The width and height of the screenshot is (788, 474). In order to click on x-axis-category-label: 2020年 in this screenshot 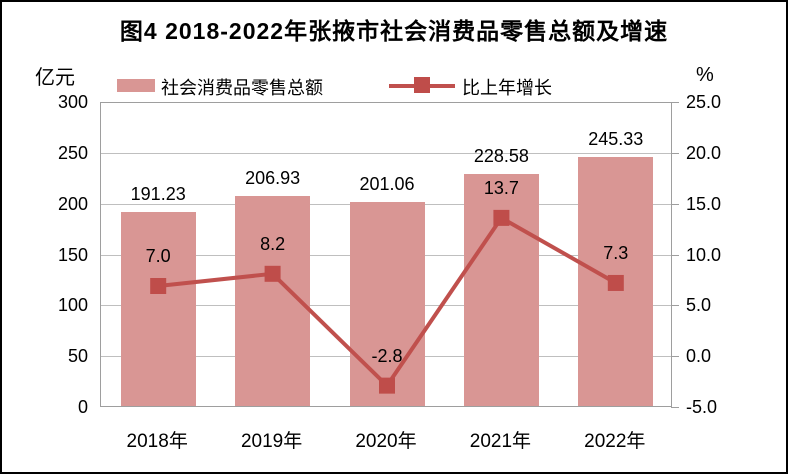, I will do `click(386, 441)`.